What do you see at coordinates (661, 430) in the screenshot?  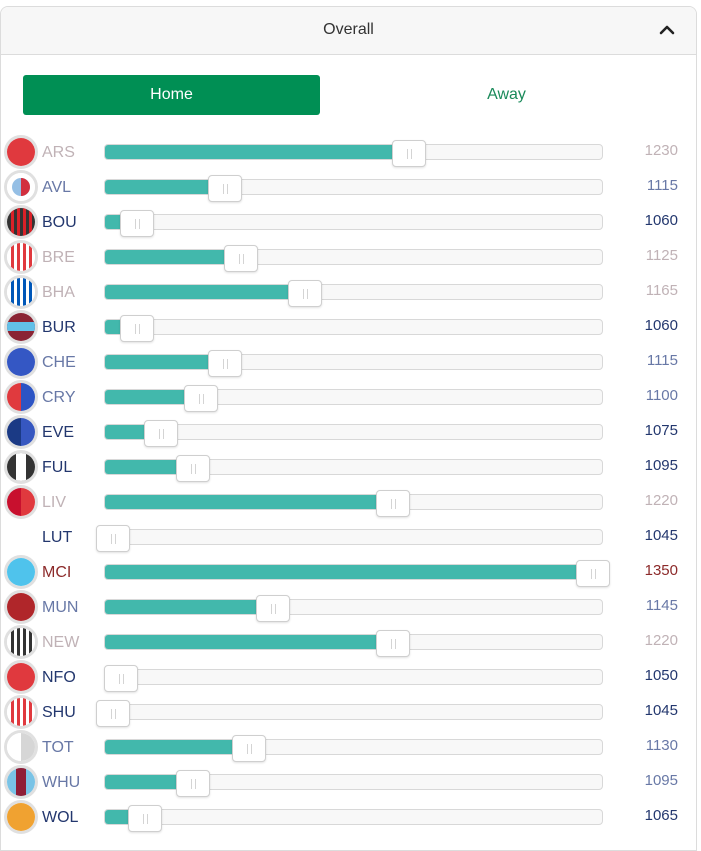 I see `rating-value: 1075` at bounding box center [661, 430].